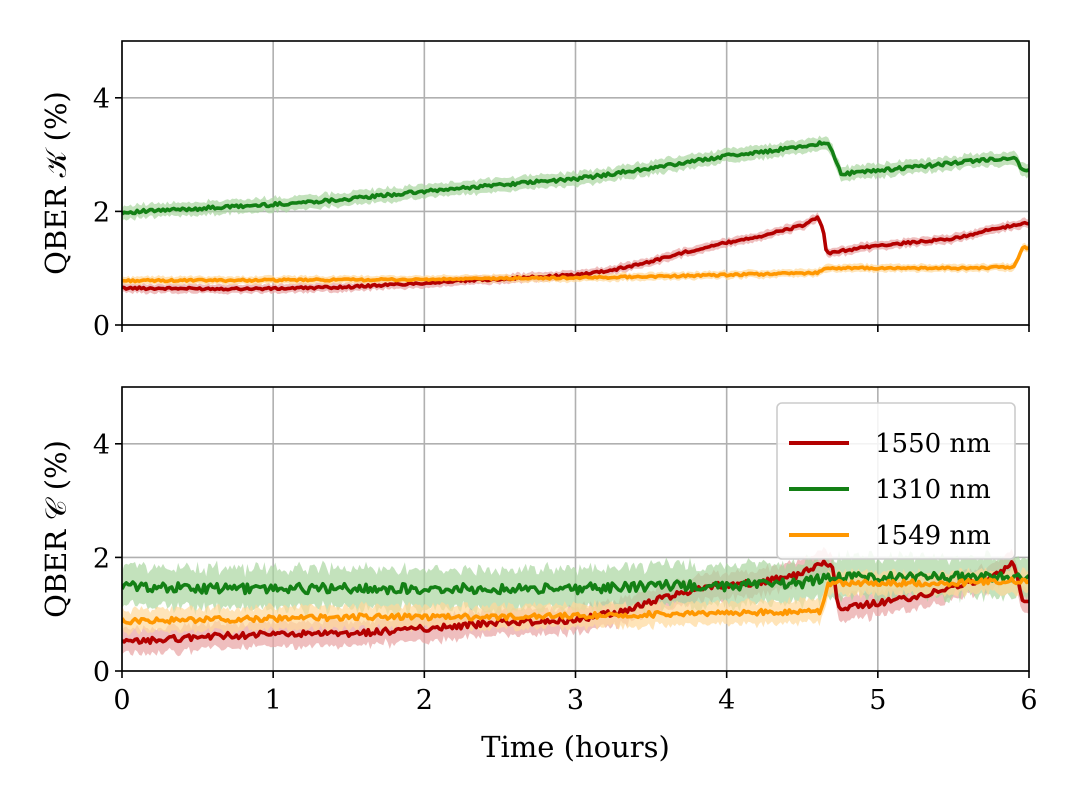  Describe the element at coordinates (877, 700) in the screenshot. I see `x-tick-label: 5` at that location.